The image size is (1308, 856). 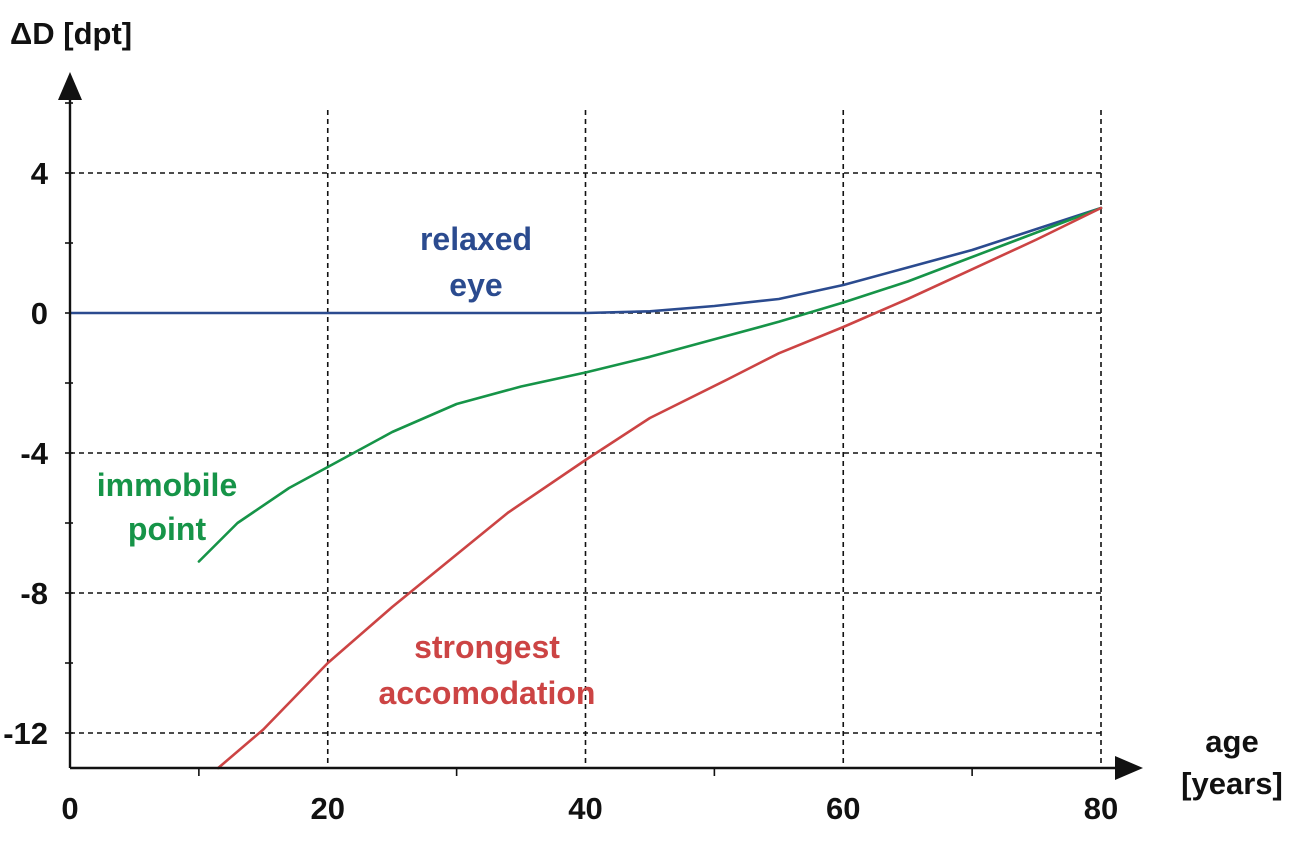 What do you see at coordinates (167, 485) in the screenshot?
I see `series-label-immobile-point-line-1: immobile` at bounding box center [167, 485].